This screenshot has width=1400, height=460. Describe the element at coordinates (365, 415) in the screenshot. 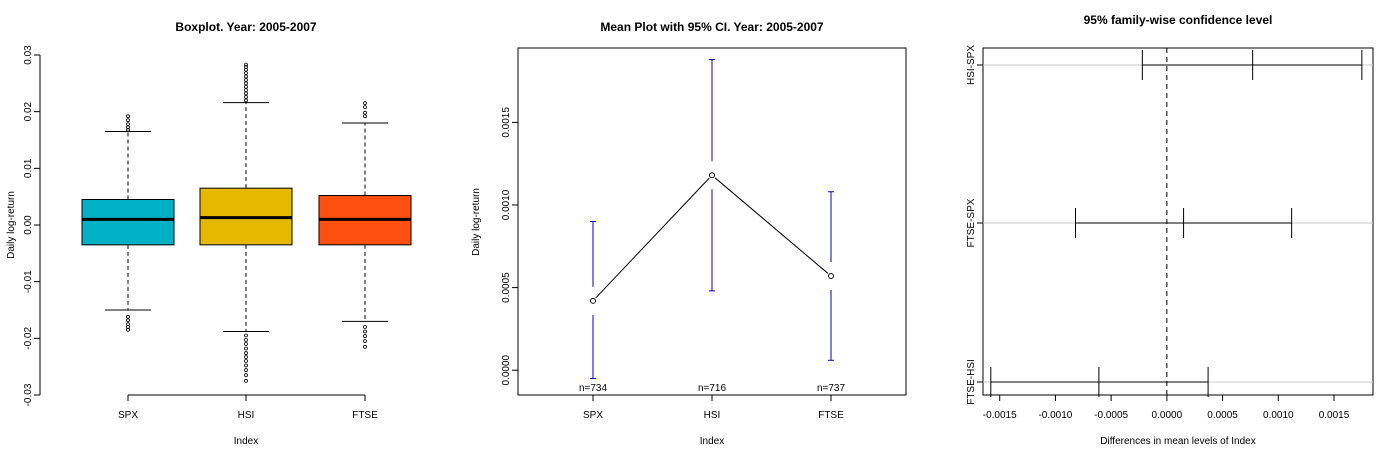

I see `boxplot-x-tick-label: FTSE` at that location.